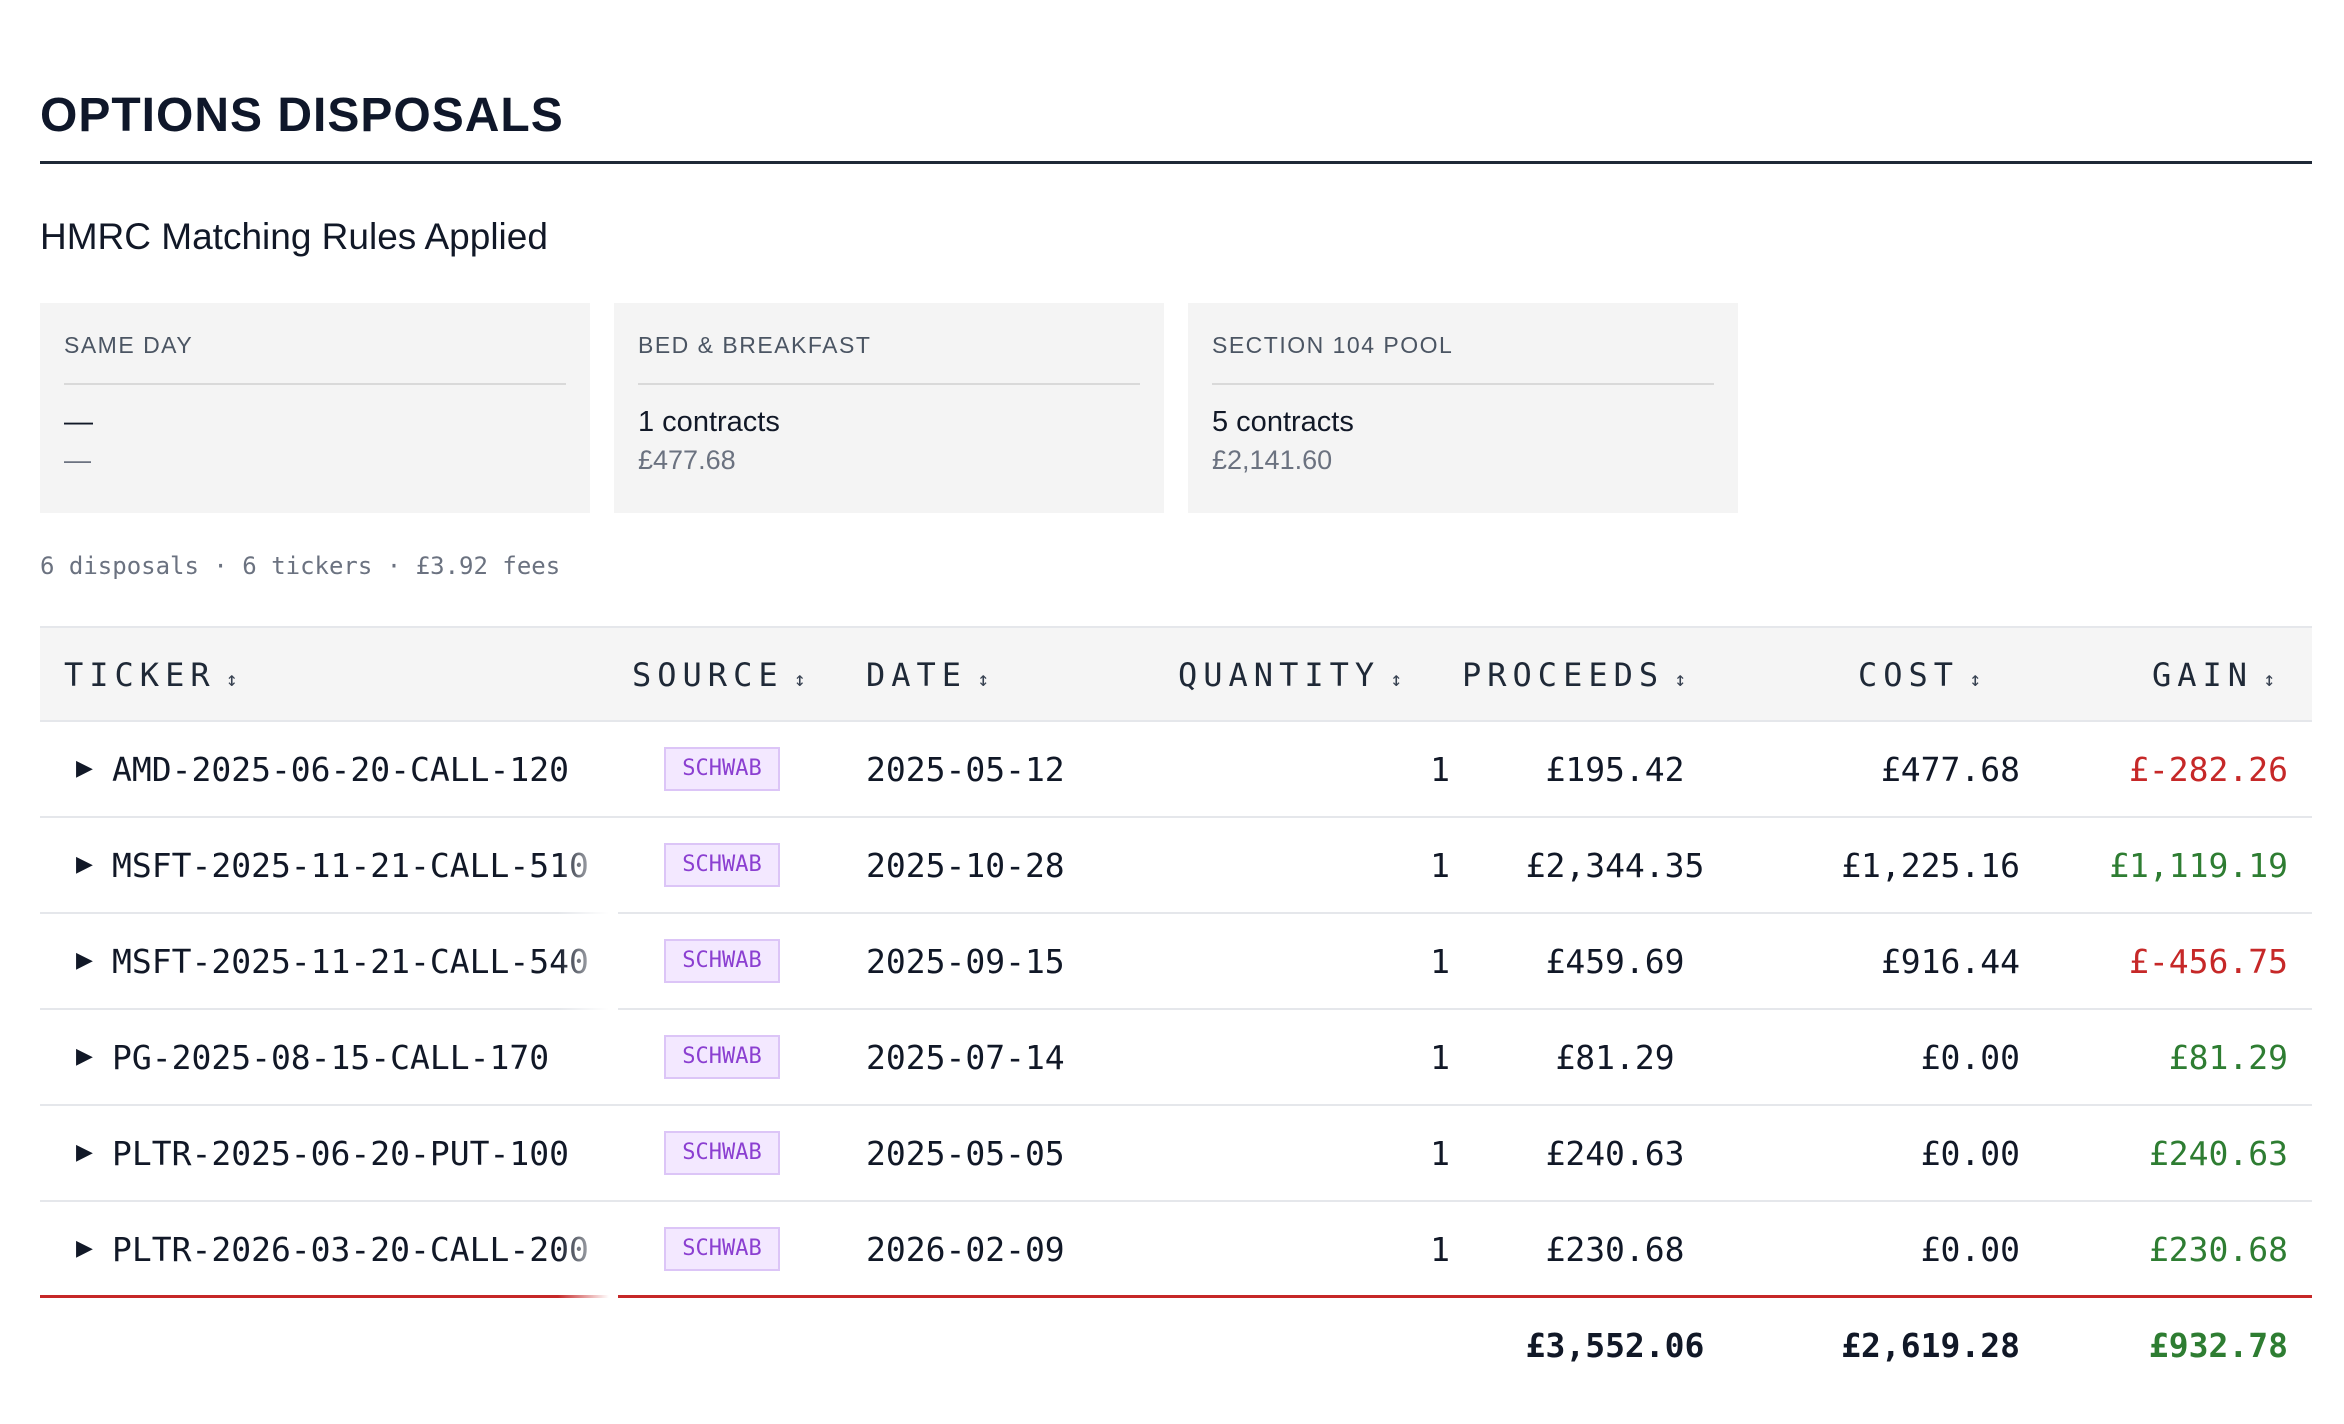  Describe the element at coordinates (1333, 345) in the screenshot. I see `card-label: SECTION 104 POOL` at that location.